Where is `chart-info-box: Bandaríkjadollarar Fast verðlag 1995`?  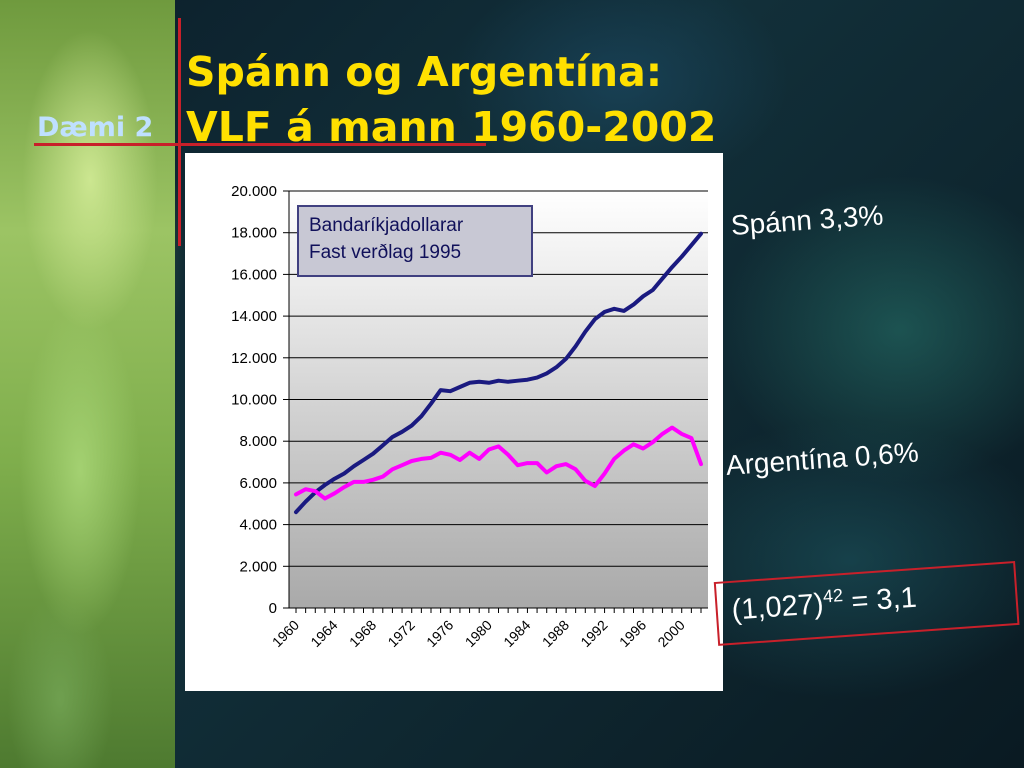 chart-info-box: Bandaríkjadollarar Fast verðlag 1995 is located at coordinates (415, 241).